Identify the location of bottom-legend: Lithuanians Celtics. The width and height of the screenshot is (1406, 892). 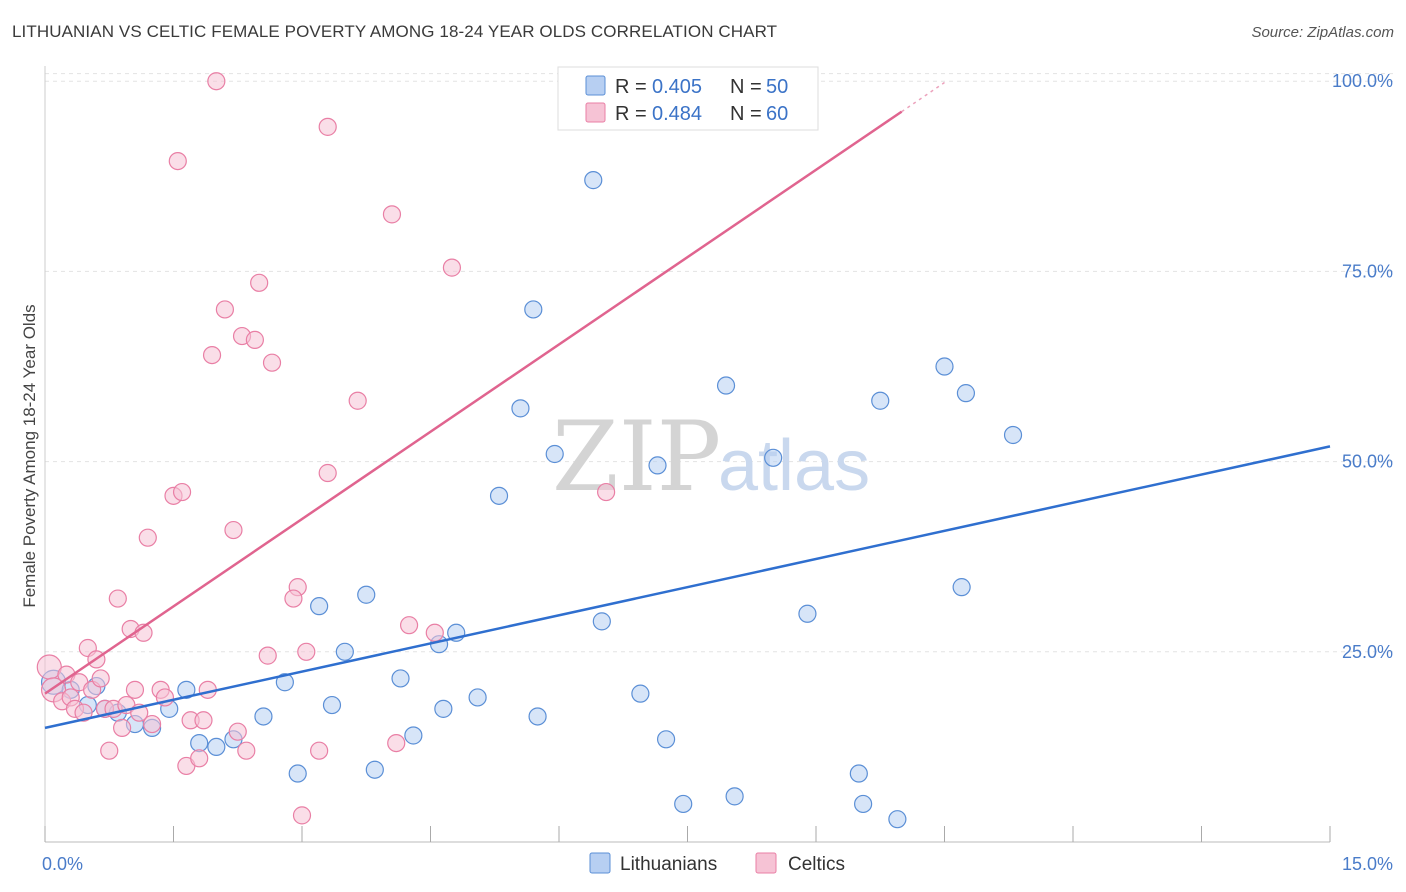
(717, 863).